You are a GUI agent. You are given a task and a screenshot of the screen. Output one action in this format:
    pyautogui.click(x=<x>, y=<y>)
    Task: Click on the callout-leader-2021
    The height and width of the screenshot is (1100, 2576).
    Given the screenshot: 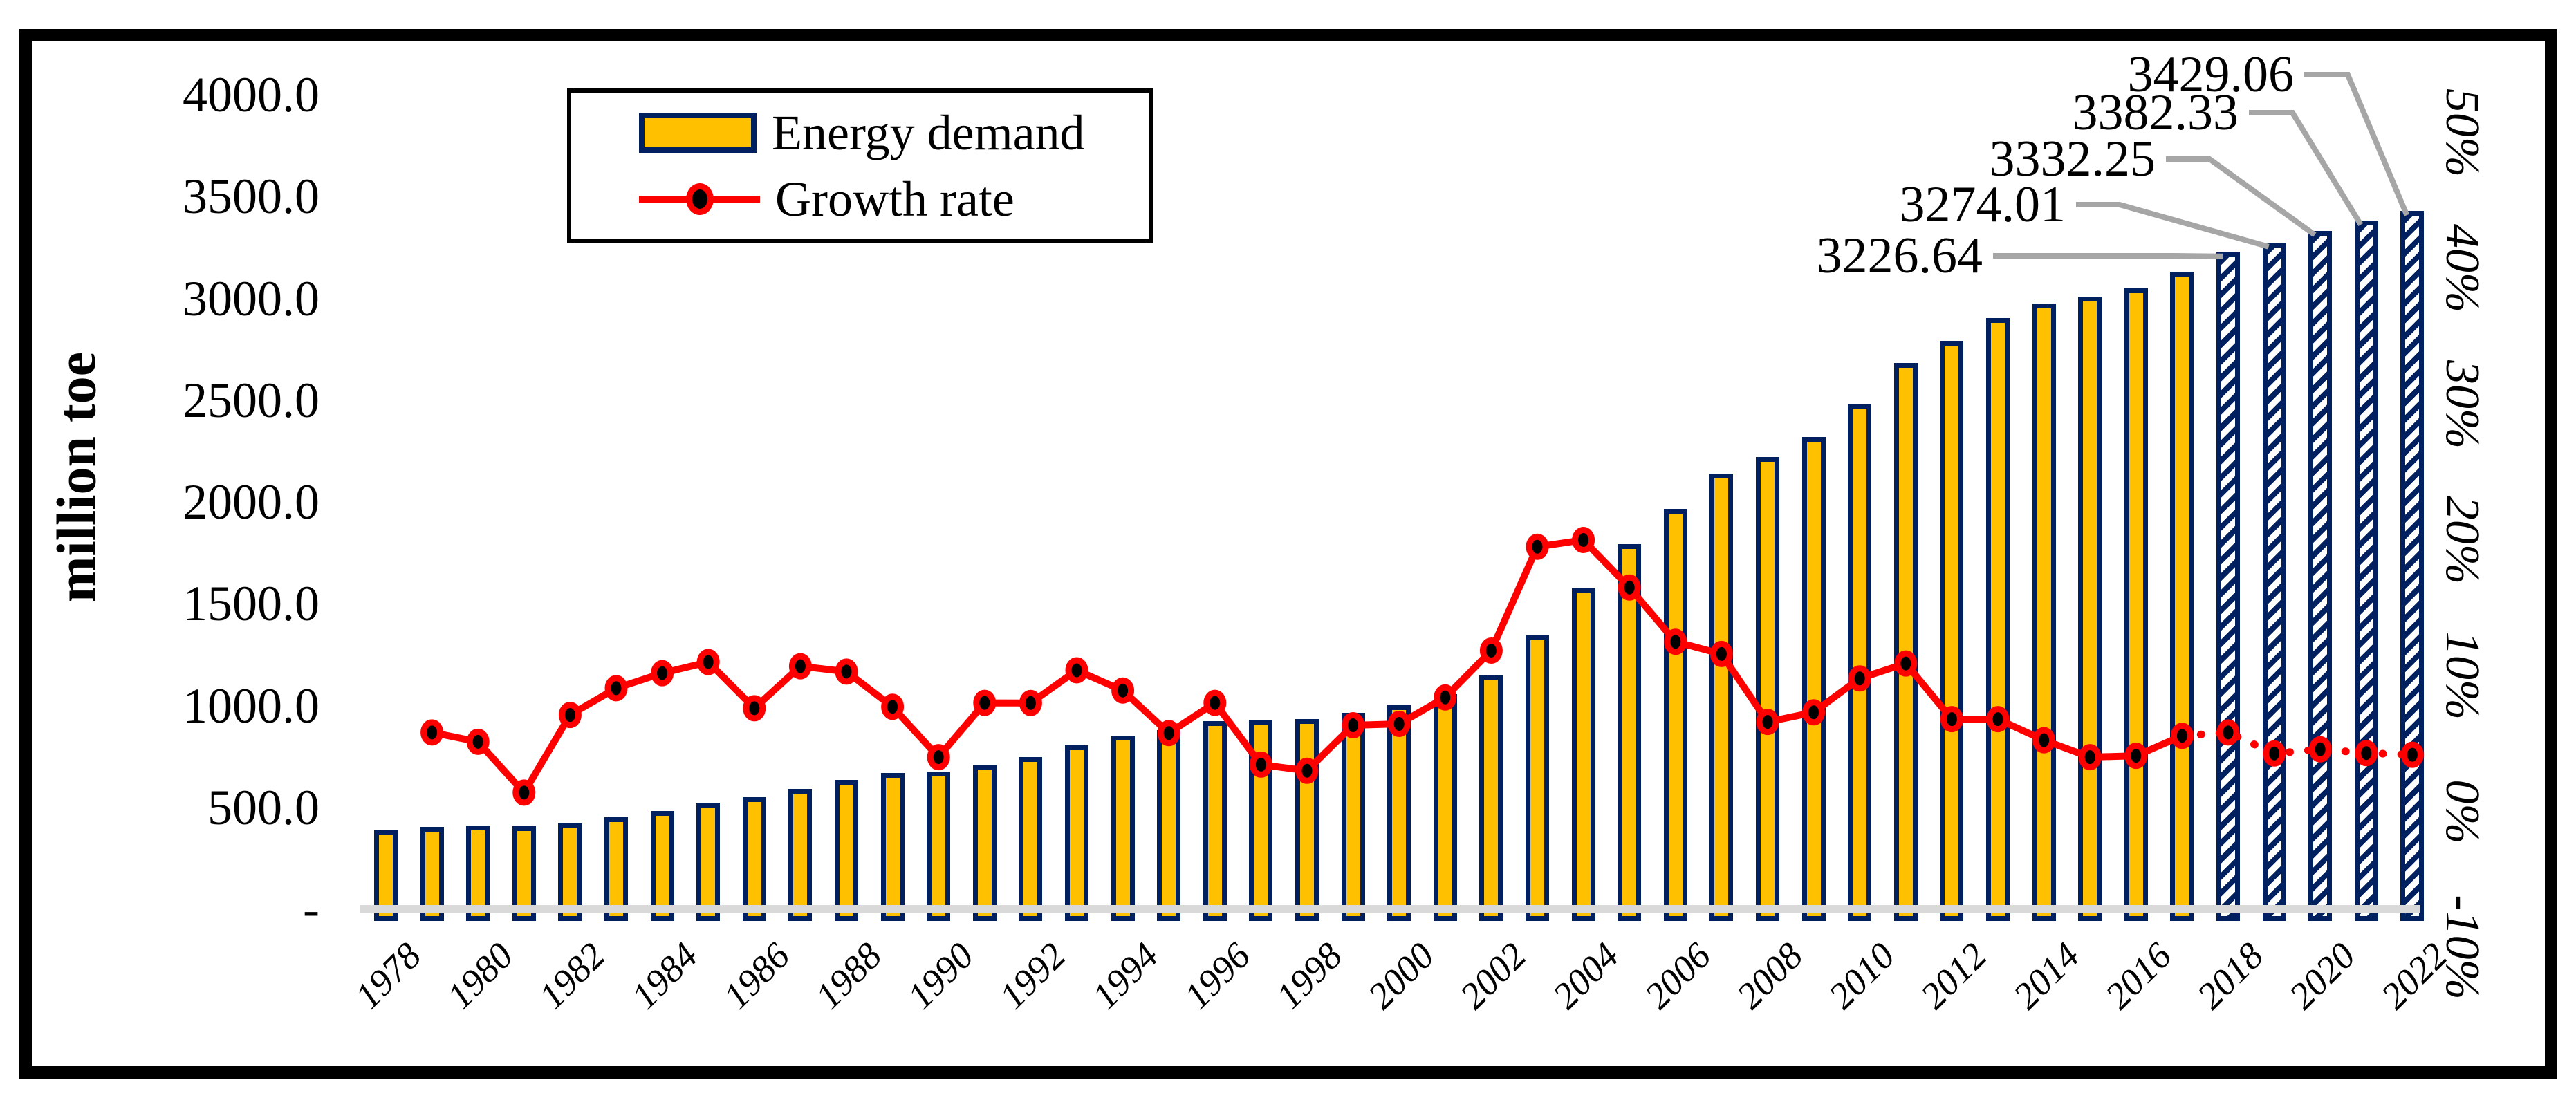 What is the action you would take?
    pyautogui.click(x=2306, y=168)
    